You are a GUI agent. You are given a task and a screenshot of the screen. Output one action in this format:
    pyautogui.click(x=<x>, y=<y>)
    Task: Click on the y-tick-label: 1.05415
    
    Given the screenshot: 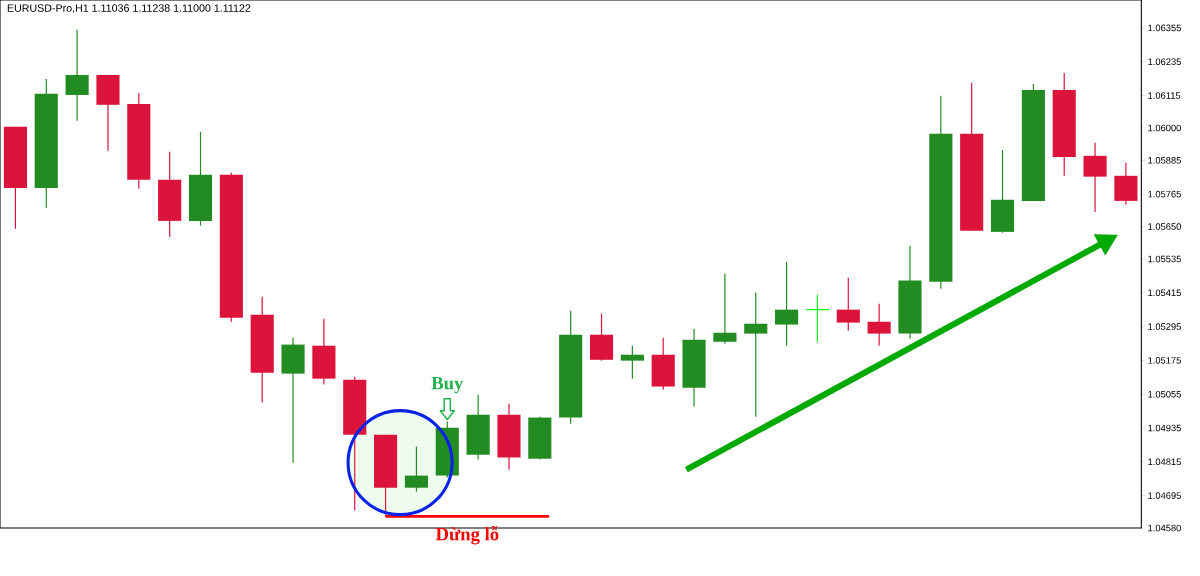 What is the action you would take?
    pyautogui.click(x=1164, y=293)
    